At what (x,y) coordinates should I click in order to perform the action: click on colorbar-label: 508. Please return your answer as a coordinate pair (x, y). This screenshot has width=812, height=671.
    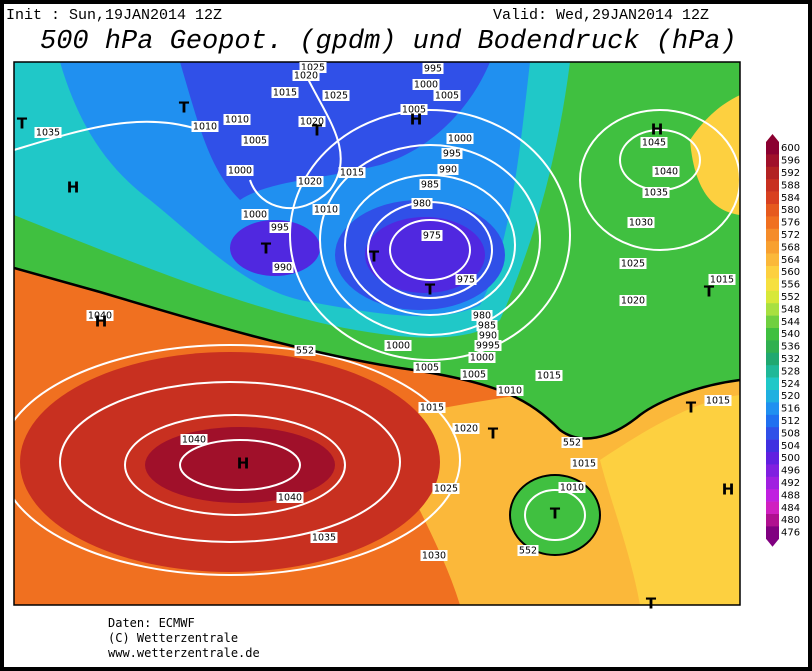
    Looking at the image, I should click on (790, 433).